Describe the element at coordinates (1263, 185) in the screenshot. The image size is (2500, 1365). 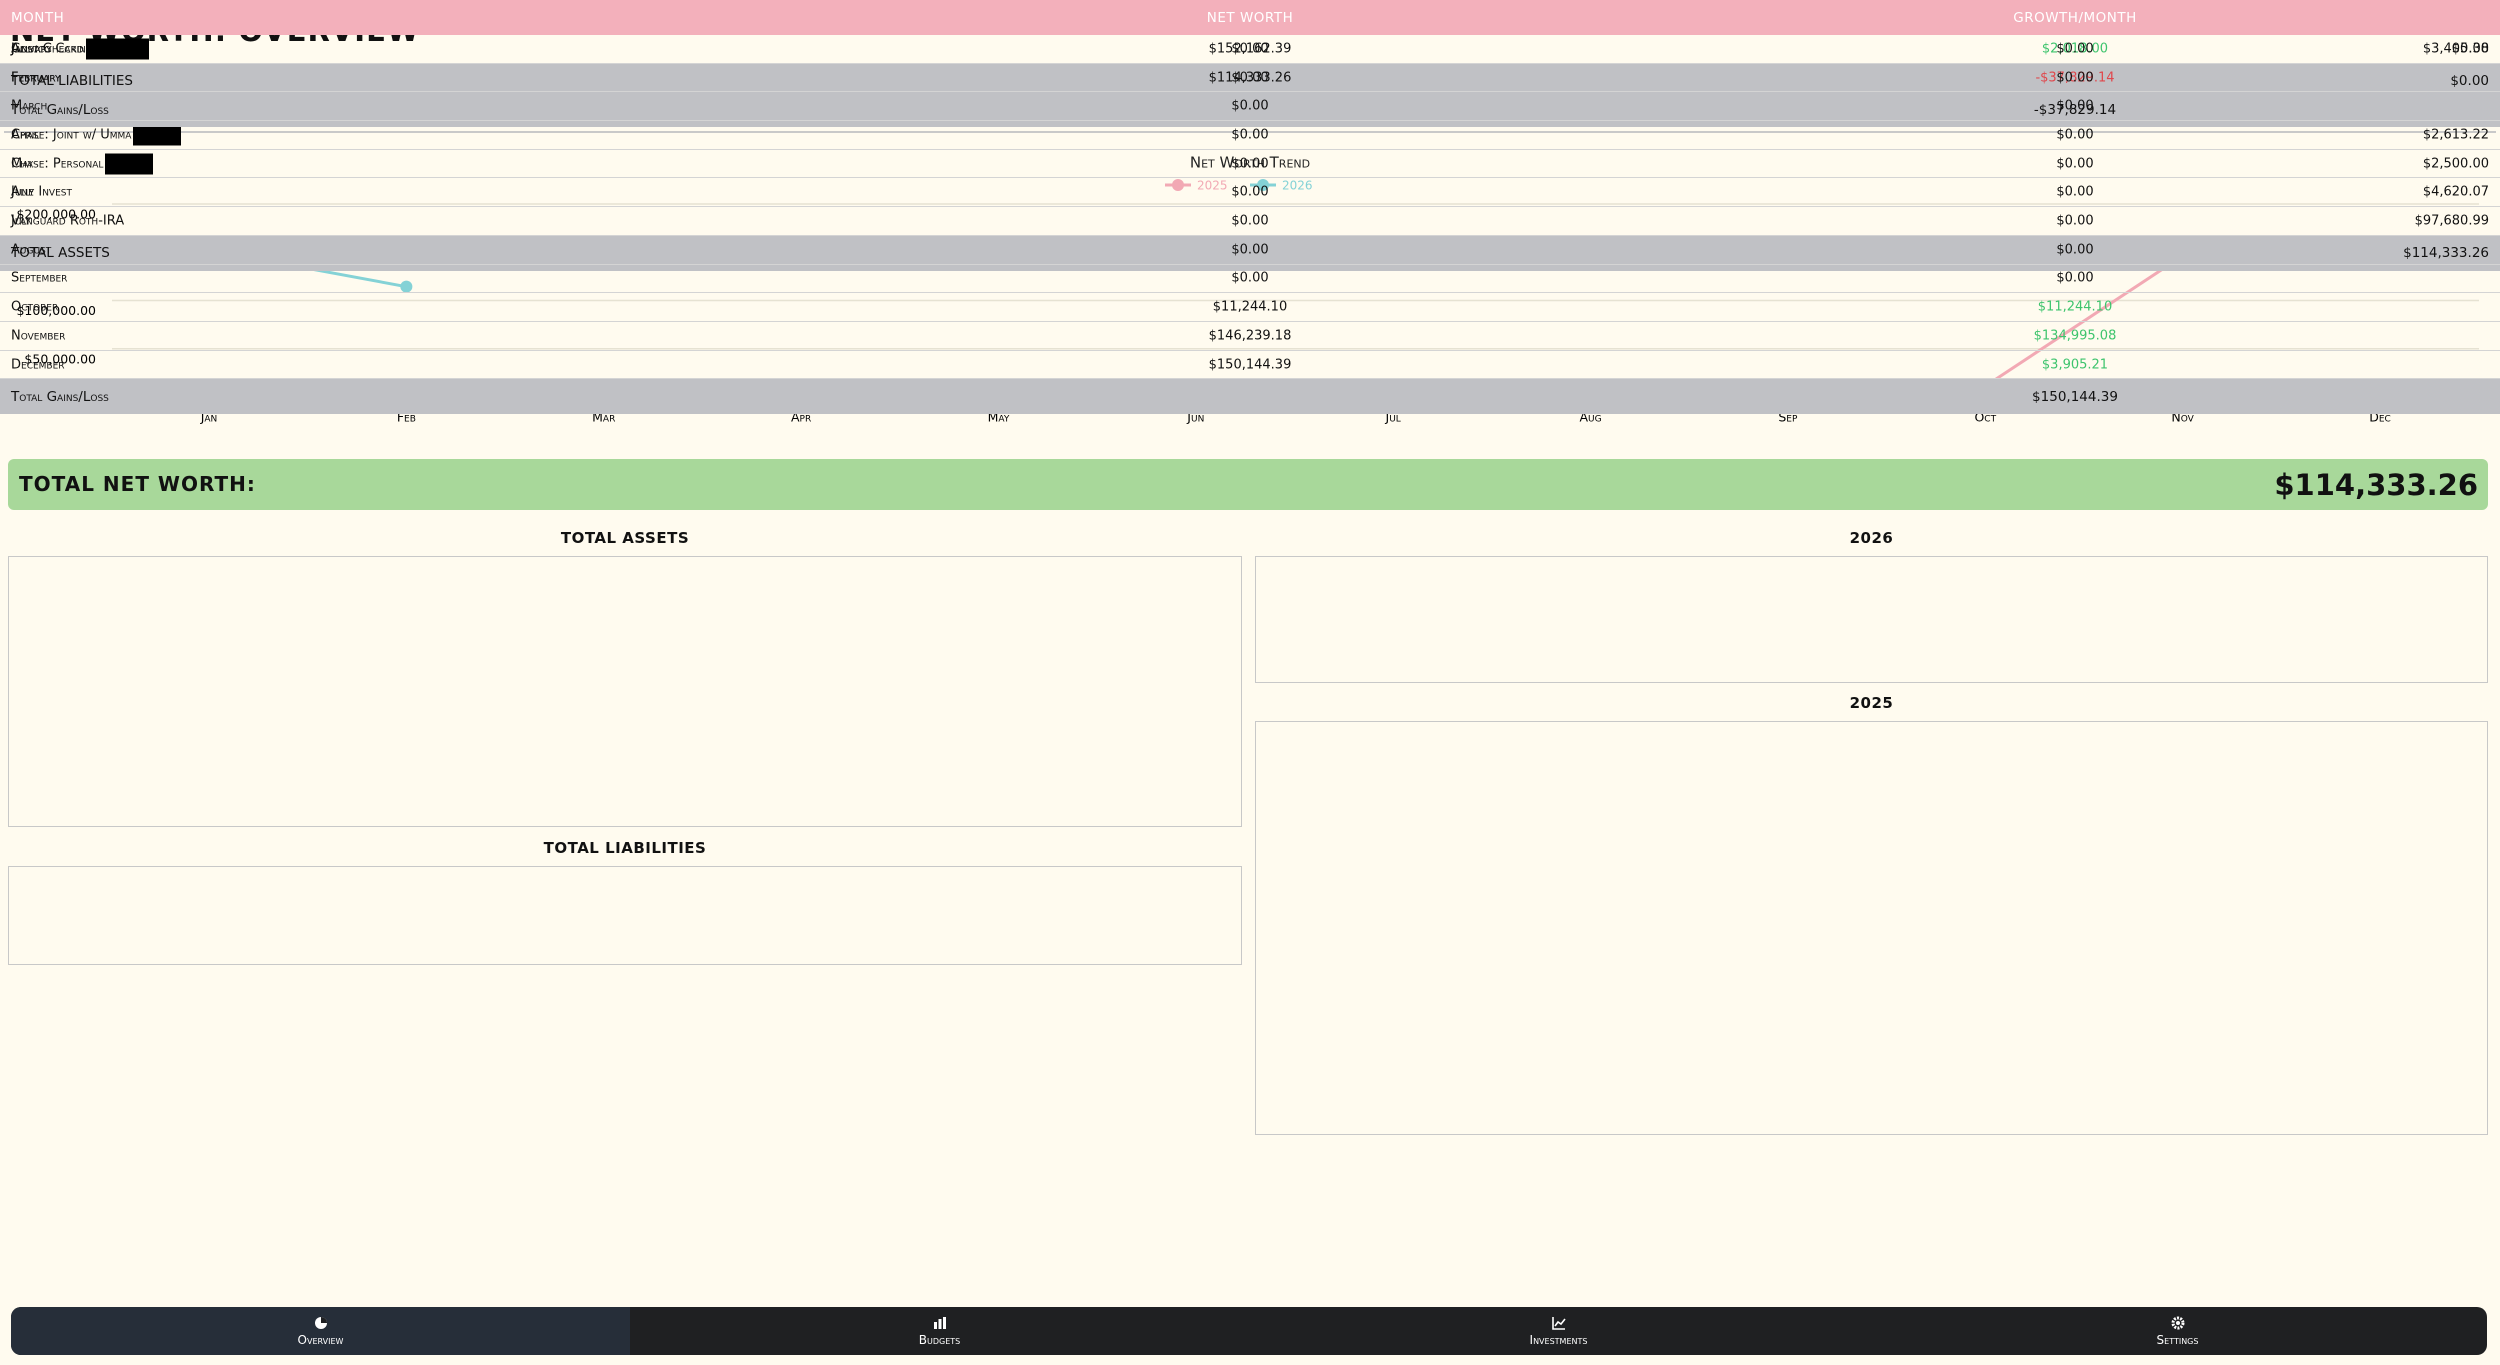
I see `legend-swatch` at that location.